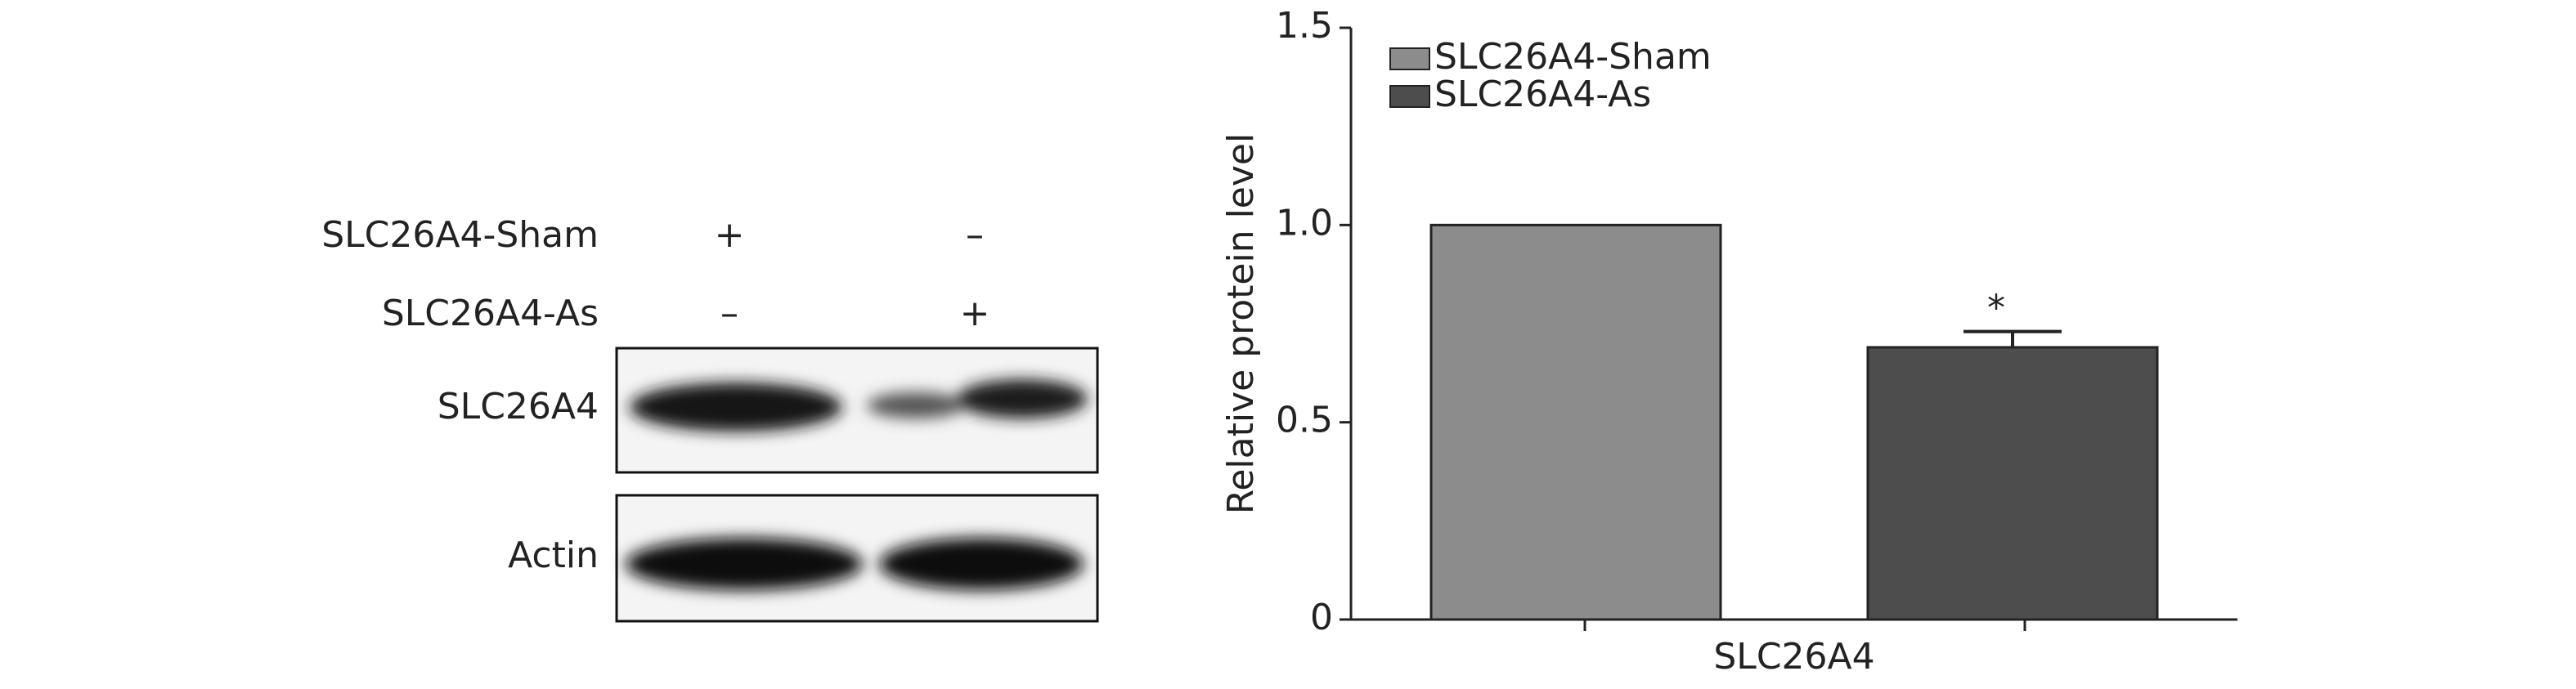 The image size is (2576, 689). I want to click on y-tick-label: 0.5, so click(1304, 420).